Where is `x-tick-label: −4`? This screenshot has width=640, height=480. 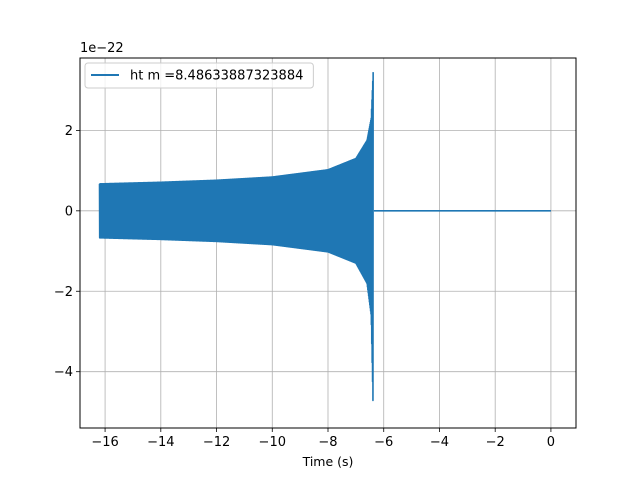 x-tick-label: −4 is located at coordinates (439, 442).